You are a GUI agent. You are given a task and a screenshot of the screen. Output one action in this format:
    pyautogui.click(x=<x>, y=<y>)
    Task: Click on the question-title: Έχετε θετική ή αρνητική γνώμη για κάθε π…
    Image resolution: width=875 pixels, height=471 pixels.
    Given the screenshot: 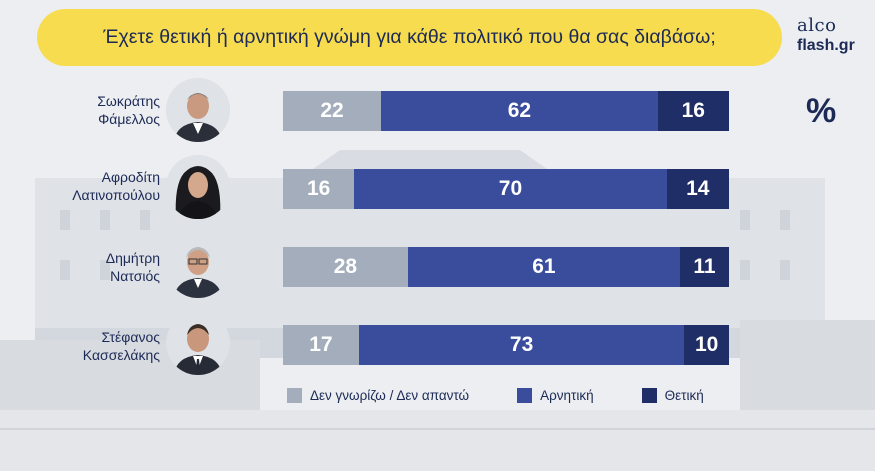 What is the action you would take?
    pyautogui.click(x=409, y=37)
    